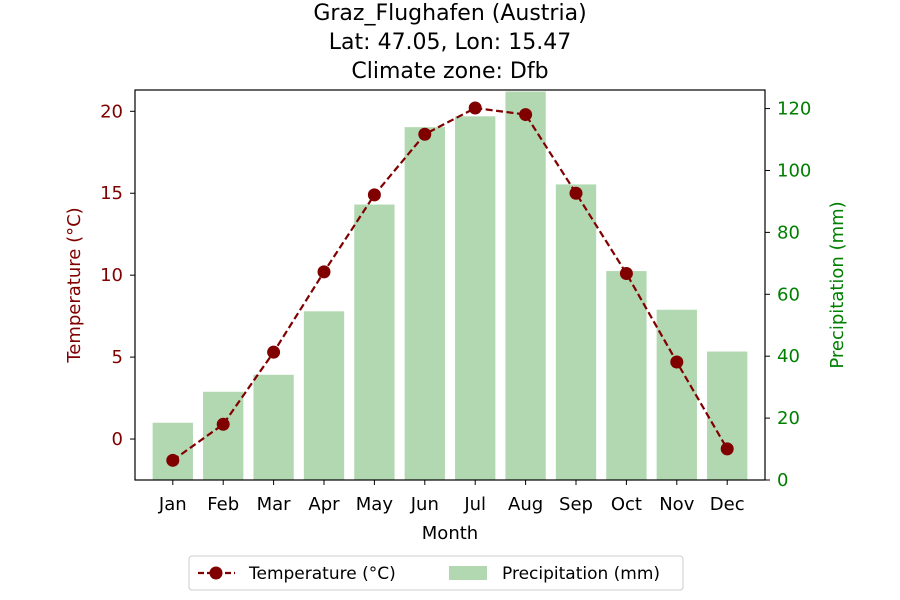  Describe the element at coordinates (117, 357) in the screenshot. I see `left-y-tick-label: 5` at that location.